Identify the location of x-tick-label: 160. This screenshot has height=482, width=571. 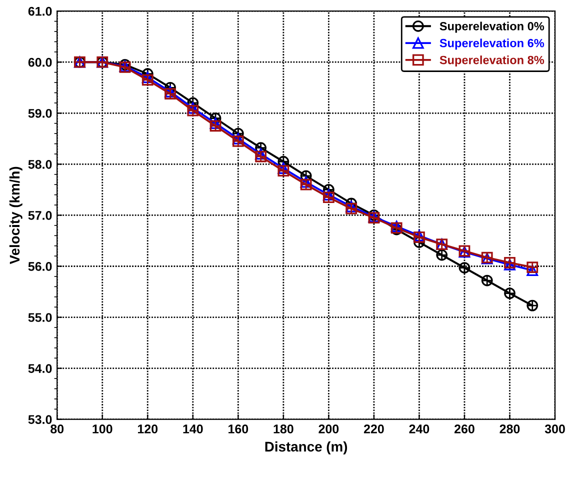
(238, 429).